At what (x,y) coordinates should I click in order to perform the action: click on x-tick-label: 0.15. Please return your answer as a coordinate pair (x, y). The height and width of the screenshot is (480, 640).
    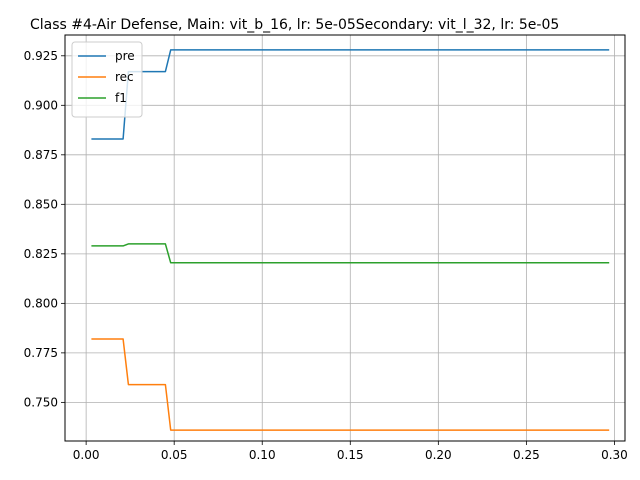
    Looking at the image, I should click on (350, 455).